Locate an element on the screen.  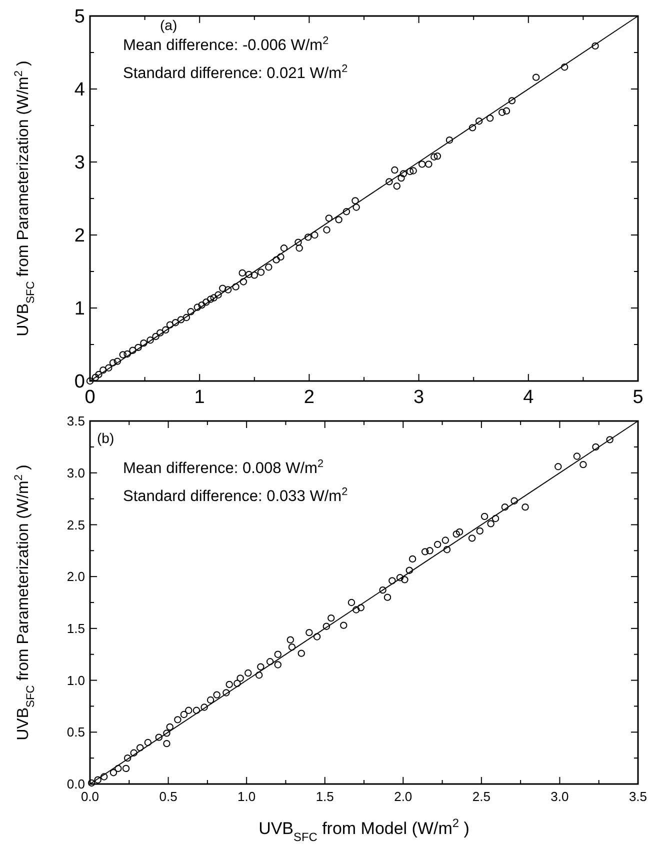
y-tick-label: 1.0 is located at coordinates (75, 680).